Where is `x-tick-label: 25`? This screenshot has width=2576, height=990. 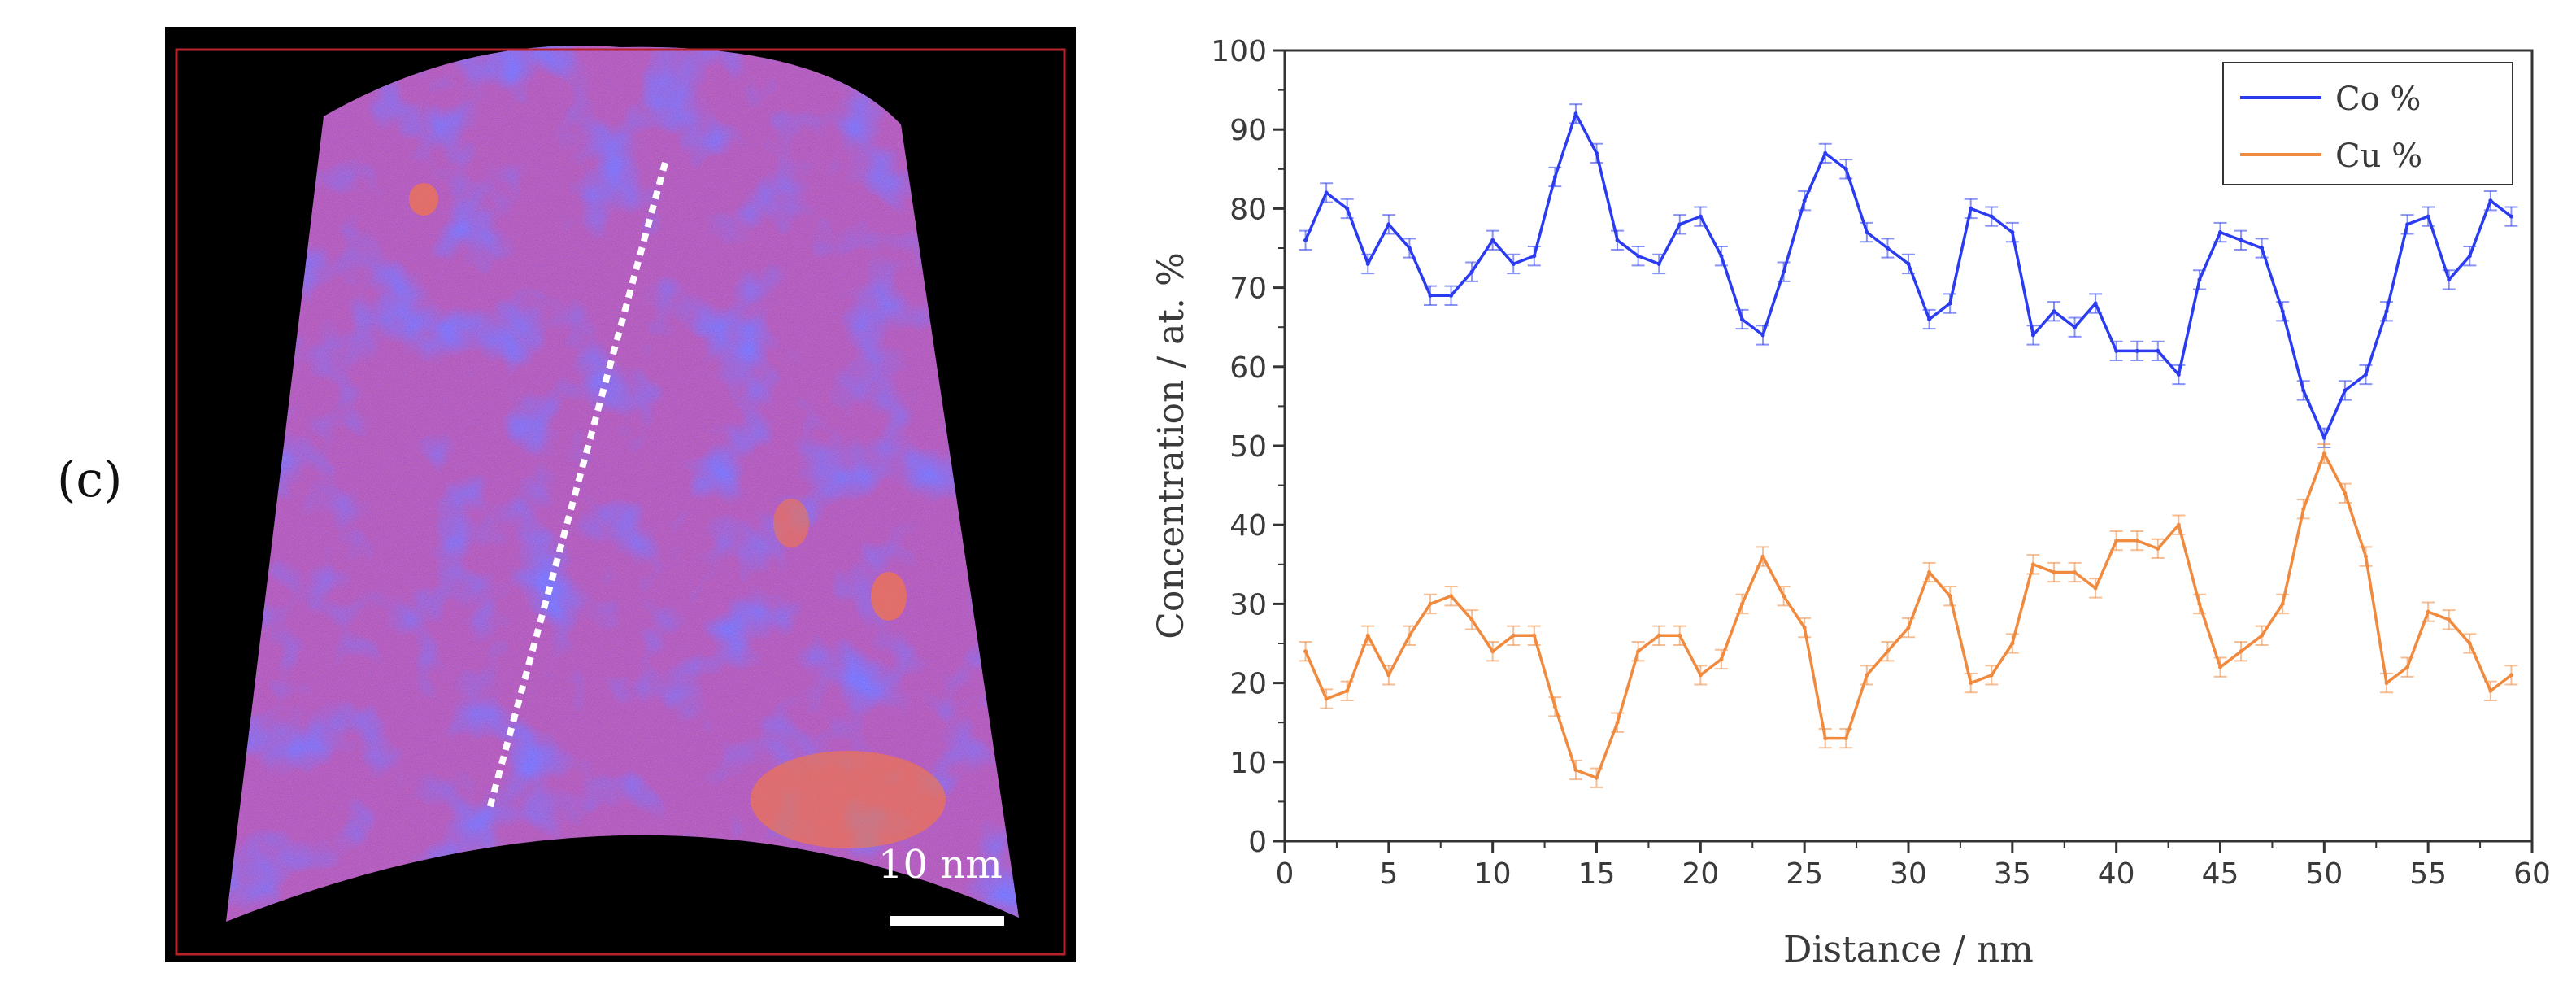 x-tick-label: 25 is located at coordinates (1804, 874).